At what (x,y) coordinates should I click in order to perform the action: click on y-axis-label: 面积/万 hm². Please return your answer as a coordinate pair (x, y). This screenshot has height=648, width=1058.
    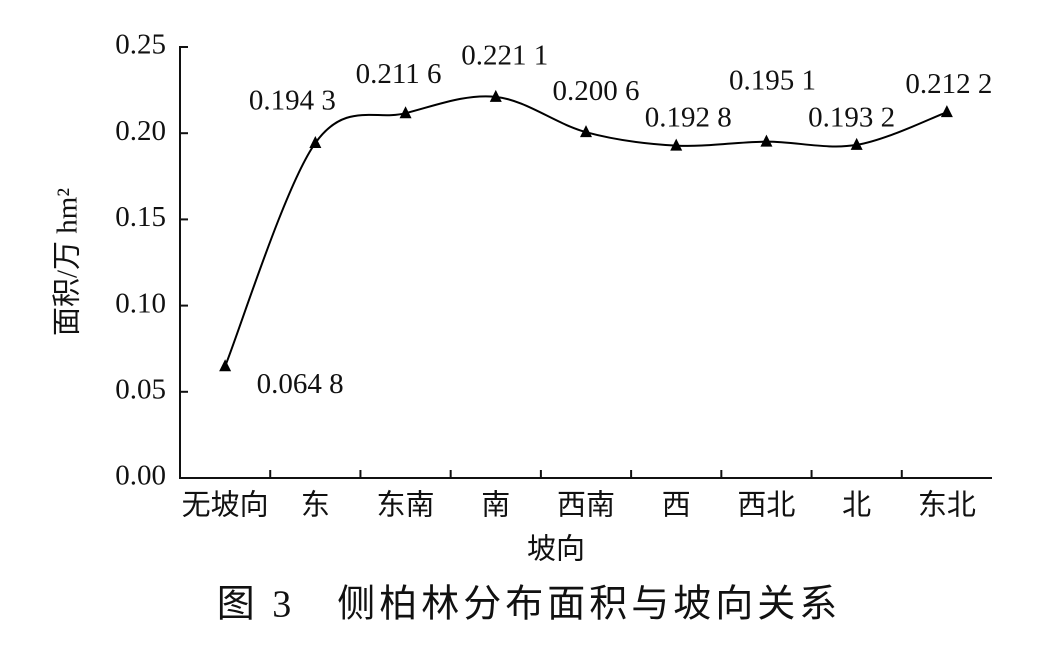
    Looking at the image, I should click on (68, 262).